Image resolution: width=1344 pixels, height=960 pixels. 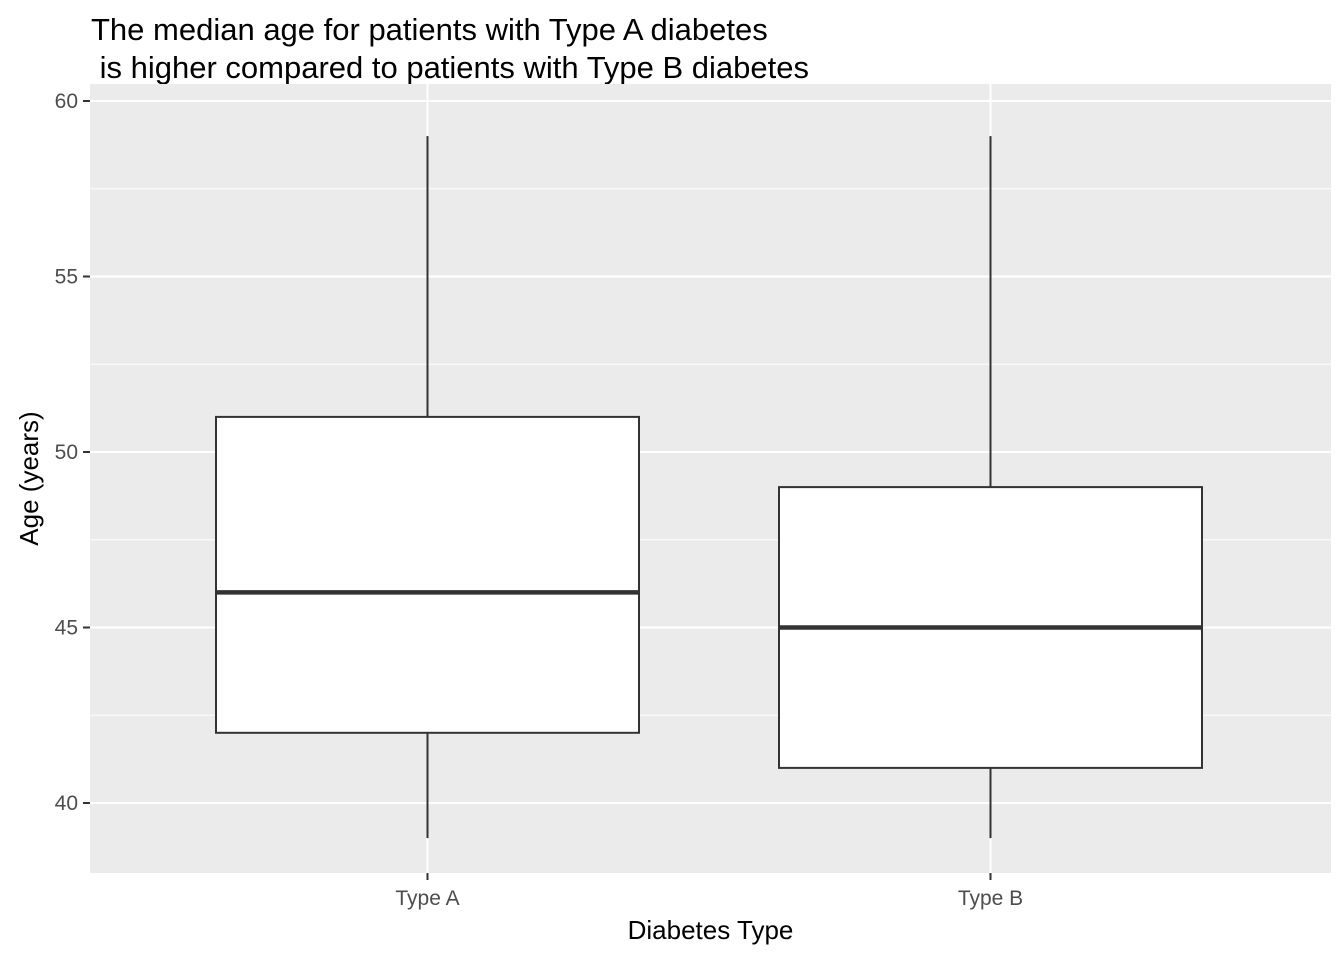 I want to click on box-iqr, so click(x=427, y=574).